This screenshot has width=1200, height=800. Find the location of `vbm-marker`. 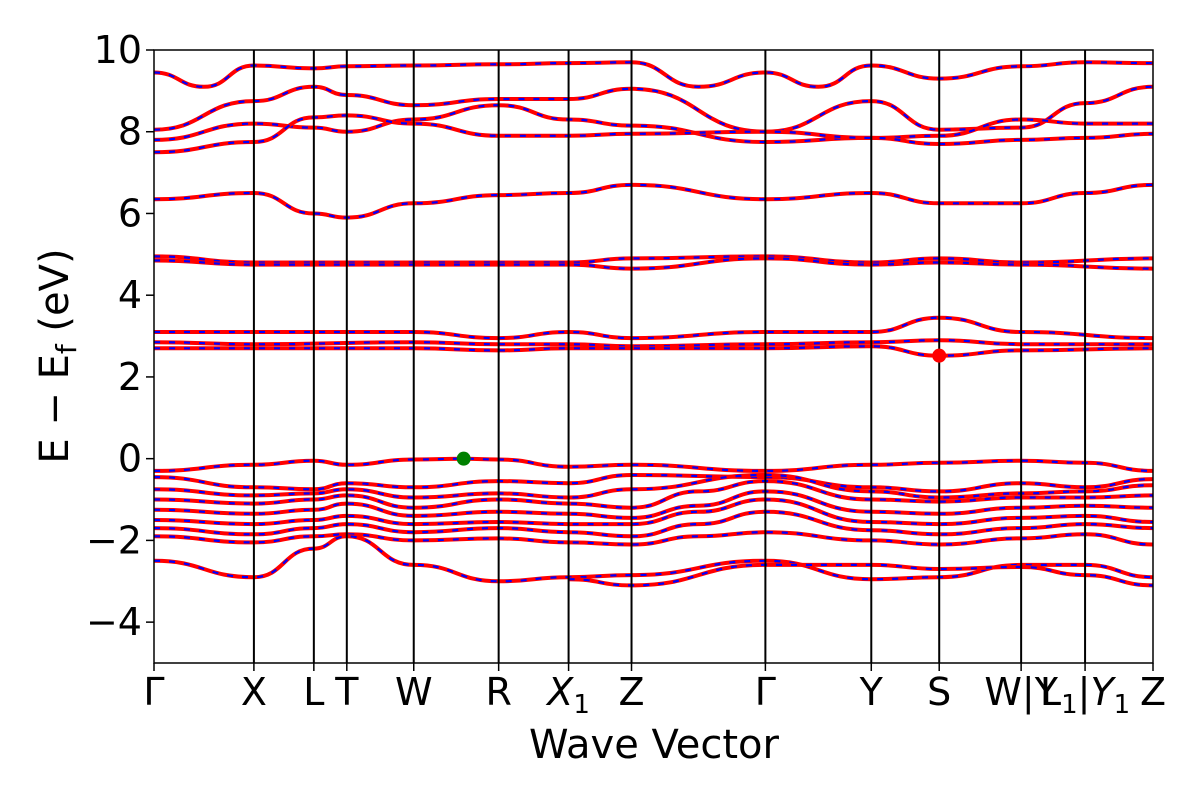

vbm-marker is located at coordinates (463, 458).